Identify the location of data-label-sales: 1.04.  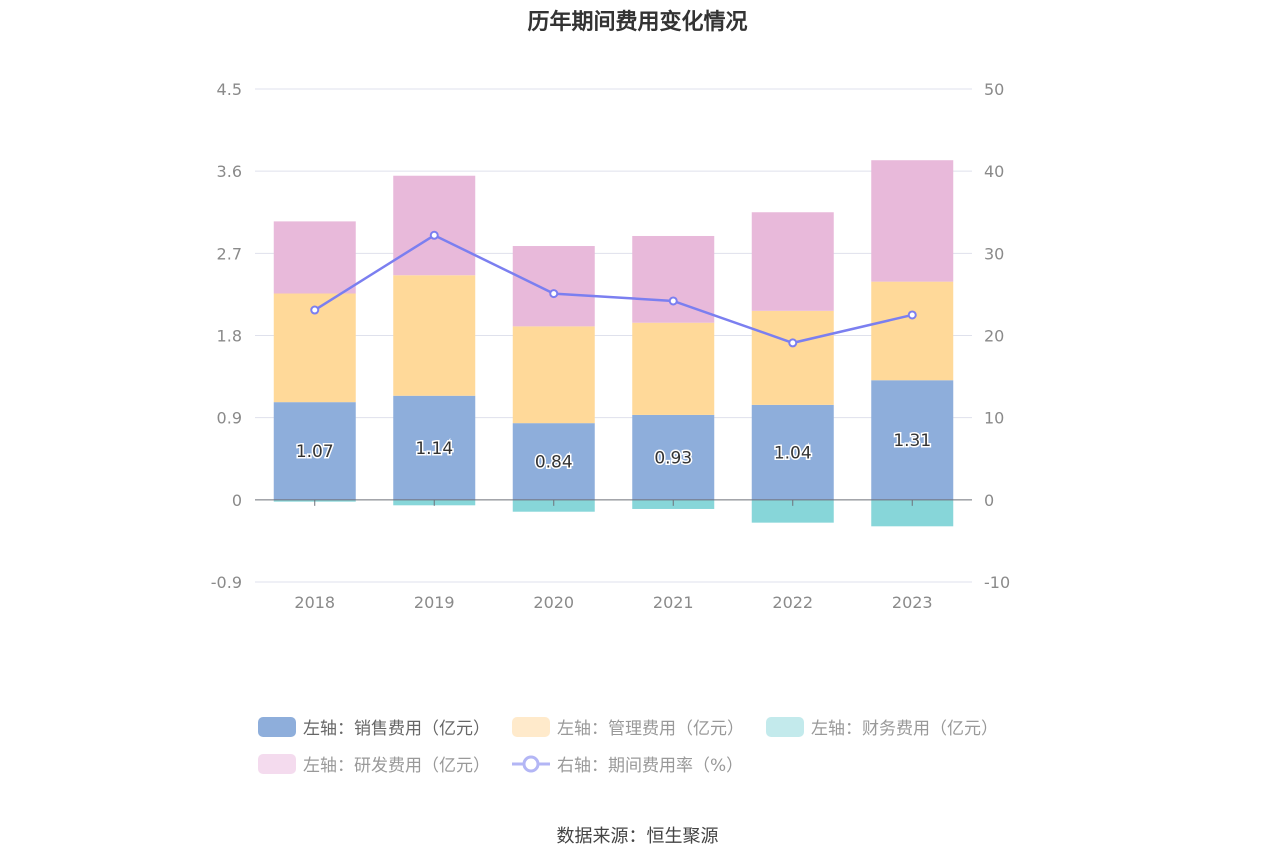
(793, 453).